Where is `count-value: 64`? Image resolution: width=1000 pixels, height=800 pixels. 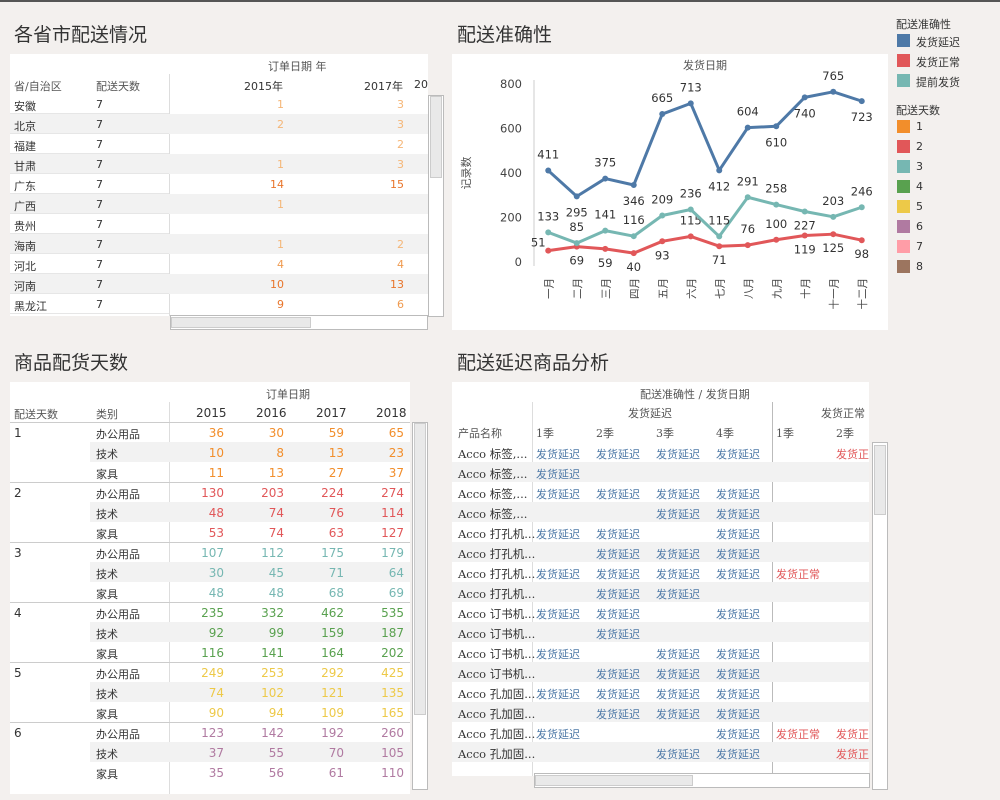
count-value: 64 is located at coordinates (396, 573).